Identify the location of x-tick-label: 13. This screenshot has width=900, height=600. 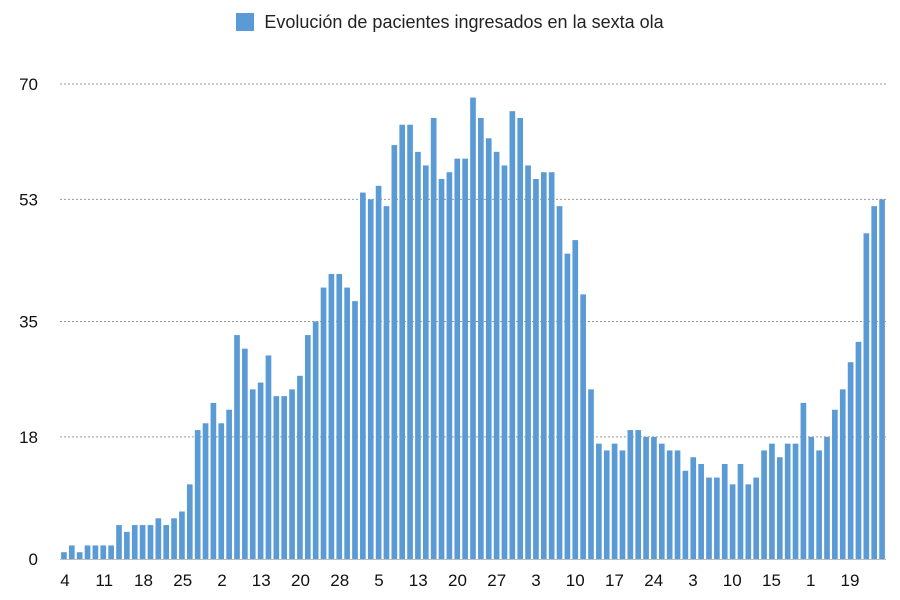
(418, 580).